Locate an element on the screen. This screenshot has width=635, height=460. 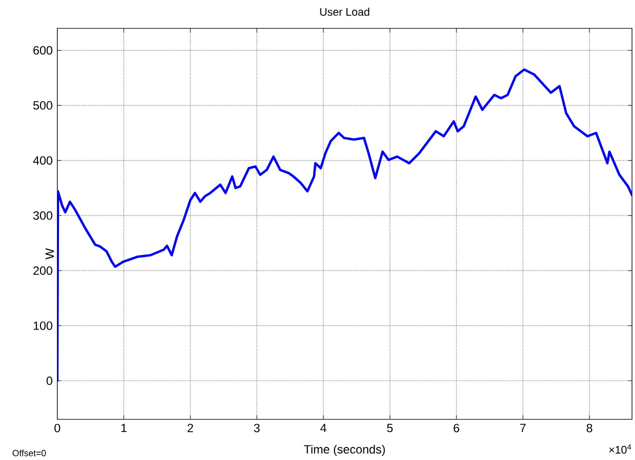
y-tick-label: 100 is located at coordinates (43, 325).